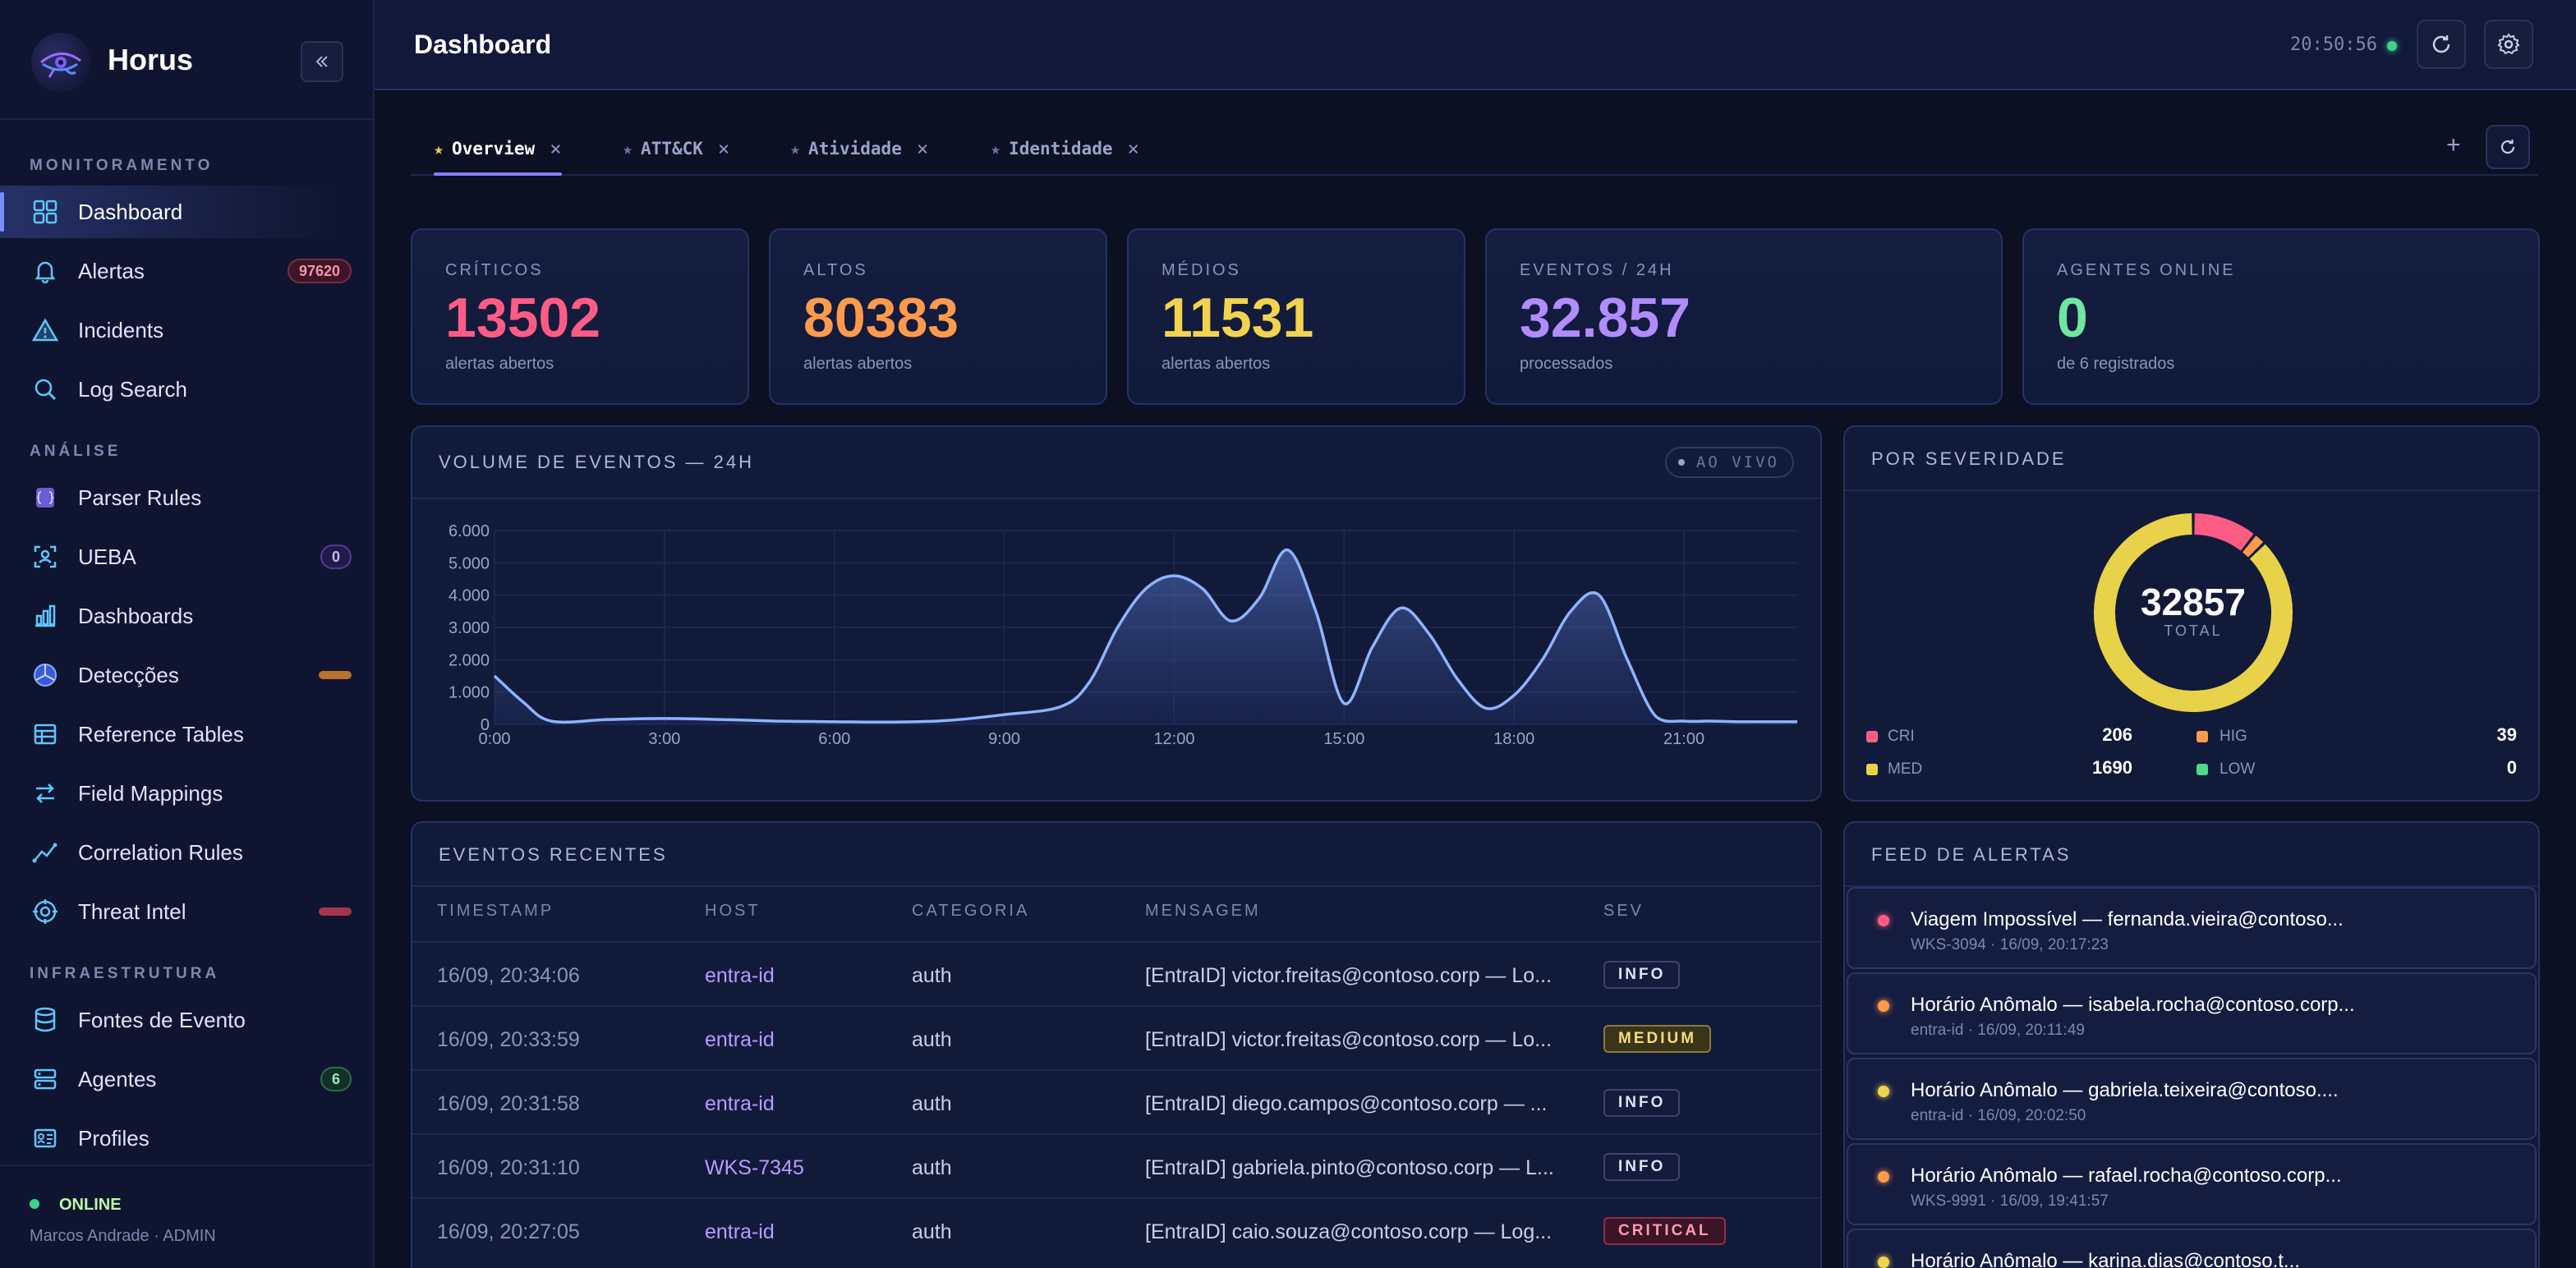 Image resolution: width=2576 pixels, height=1268 pixels. I want to click on live-status-dot, so click(2392, 46).